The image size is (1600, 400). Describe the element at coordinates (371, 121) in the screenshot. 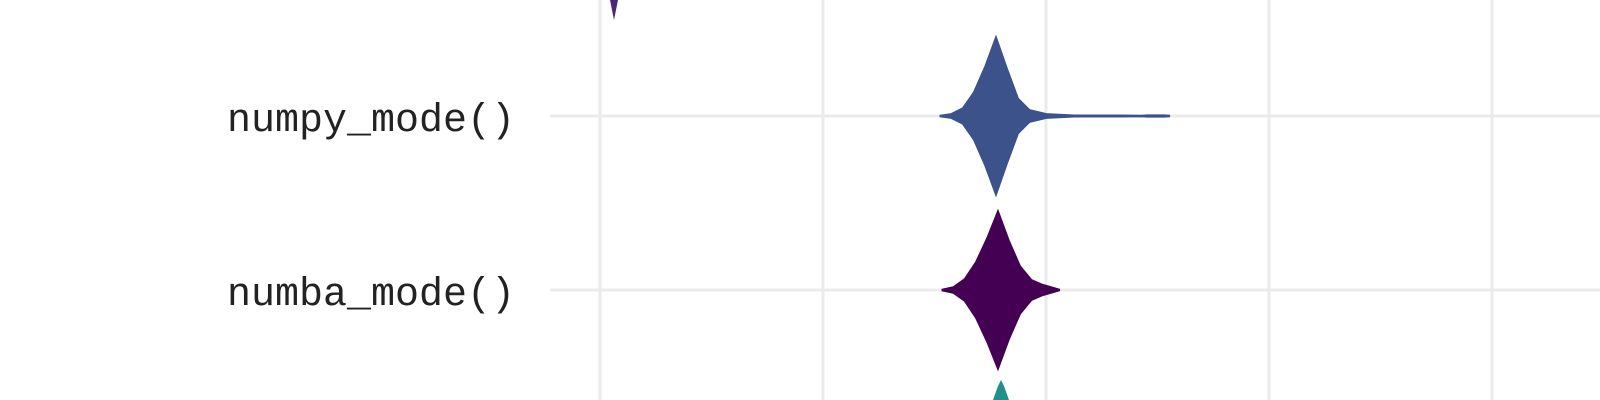

I see `tick-label-numpy-mode: numpy_mode()` at that location.